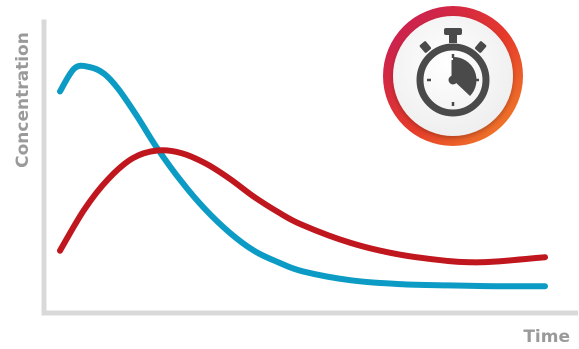 The image size is (579, 349). I want to click on stopwatch-icon, so click(453, 72).